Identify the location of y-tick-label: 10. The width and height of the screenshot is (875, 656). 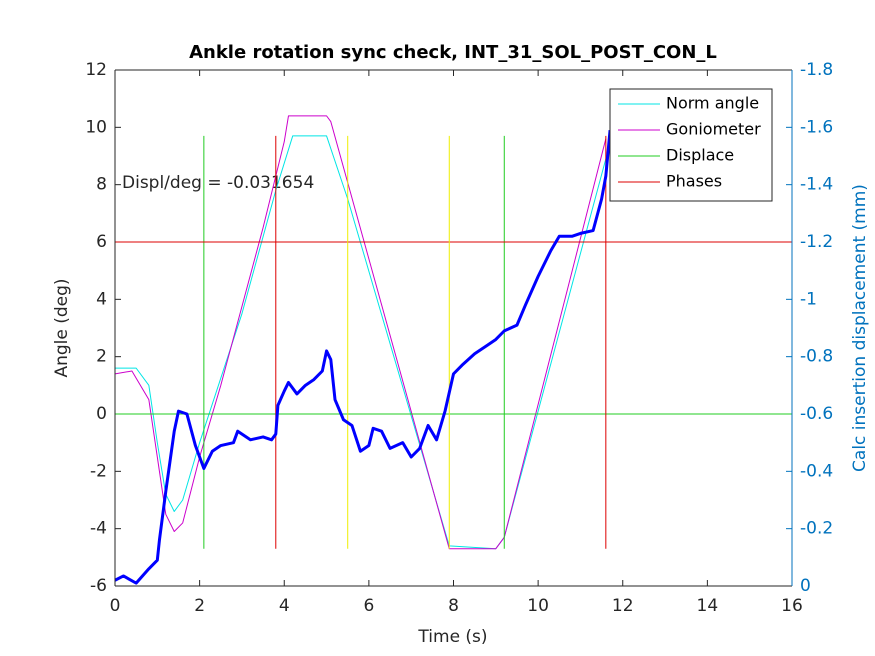
(96, 127).